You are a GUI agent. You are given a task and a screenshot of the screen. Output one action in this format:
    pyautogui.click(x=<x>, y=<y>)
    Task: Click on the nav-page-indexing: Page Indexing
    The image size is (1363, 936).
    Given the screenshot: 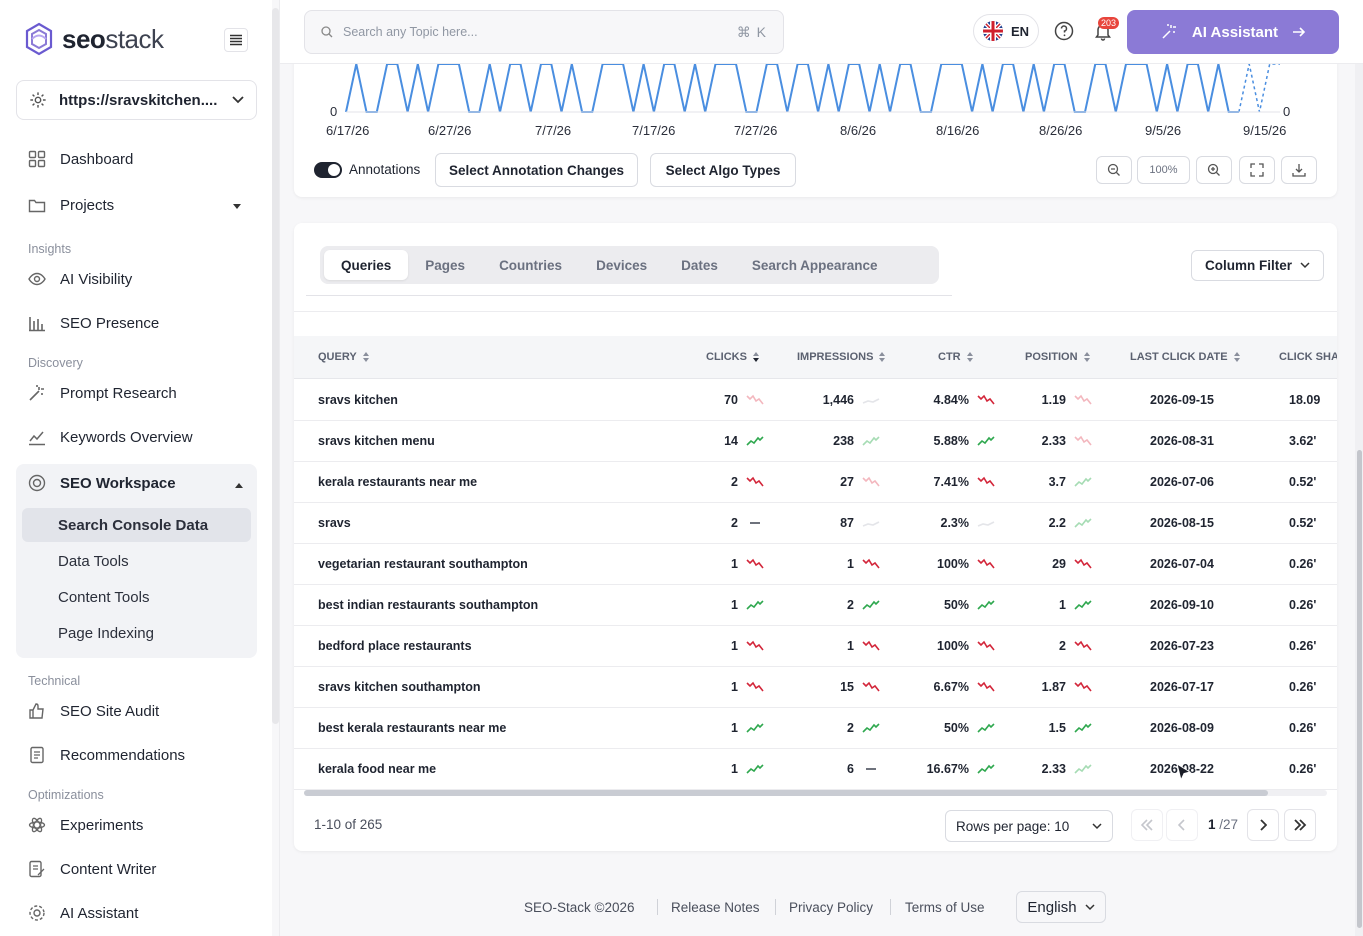 What is the action you would take?
    pyautogui.click(x=106, y=633)
    